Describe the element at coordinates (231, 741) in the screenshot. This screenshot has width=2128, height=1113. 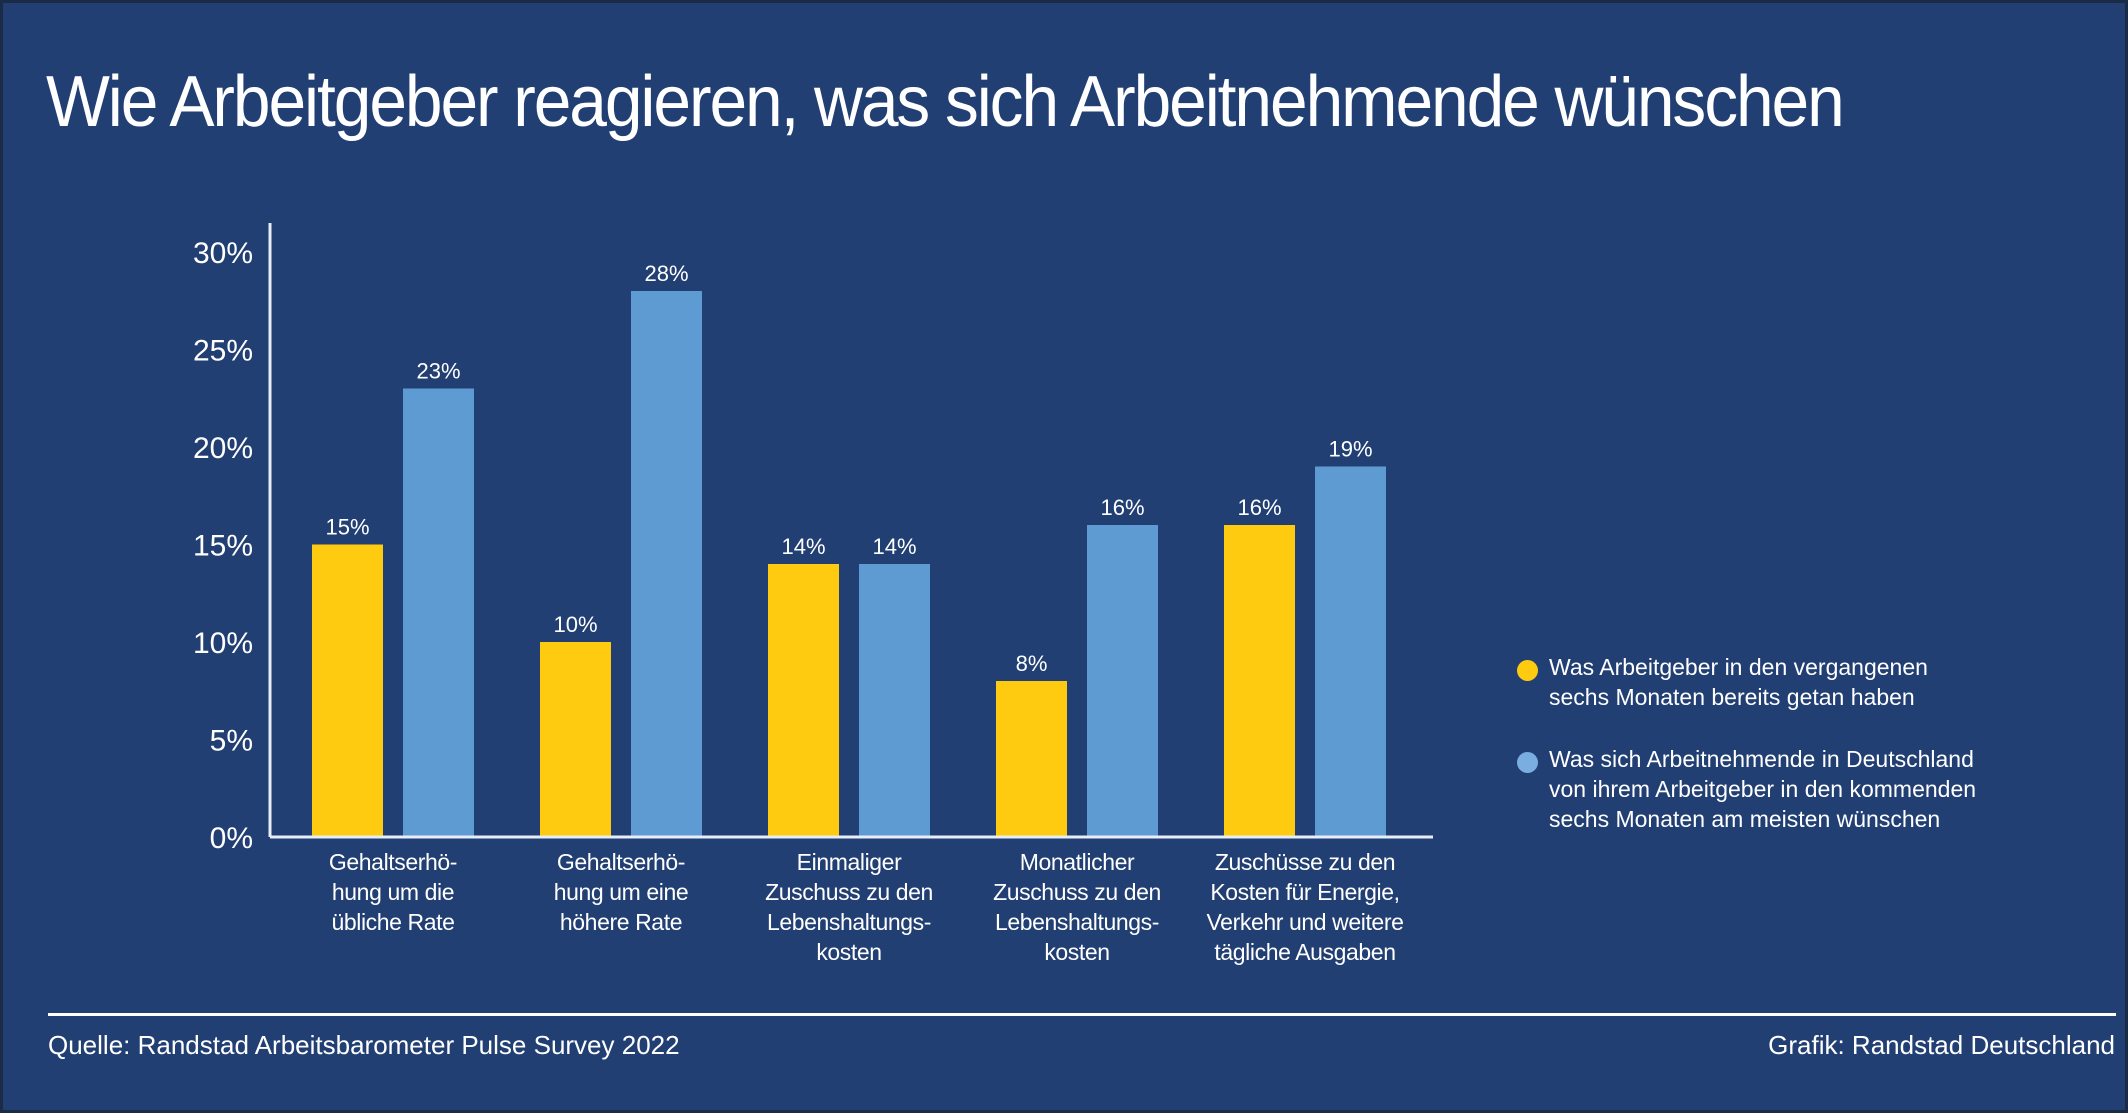
I see `y-tick-label: 5%` at that location.